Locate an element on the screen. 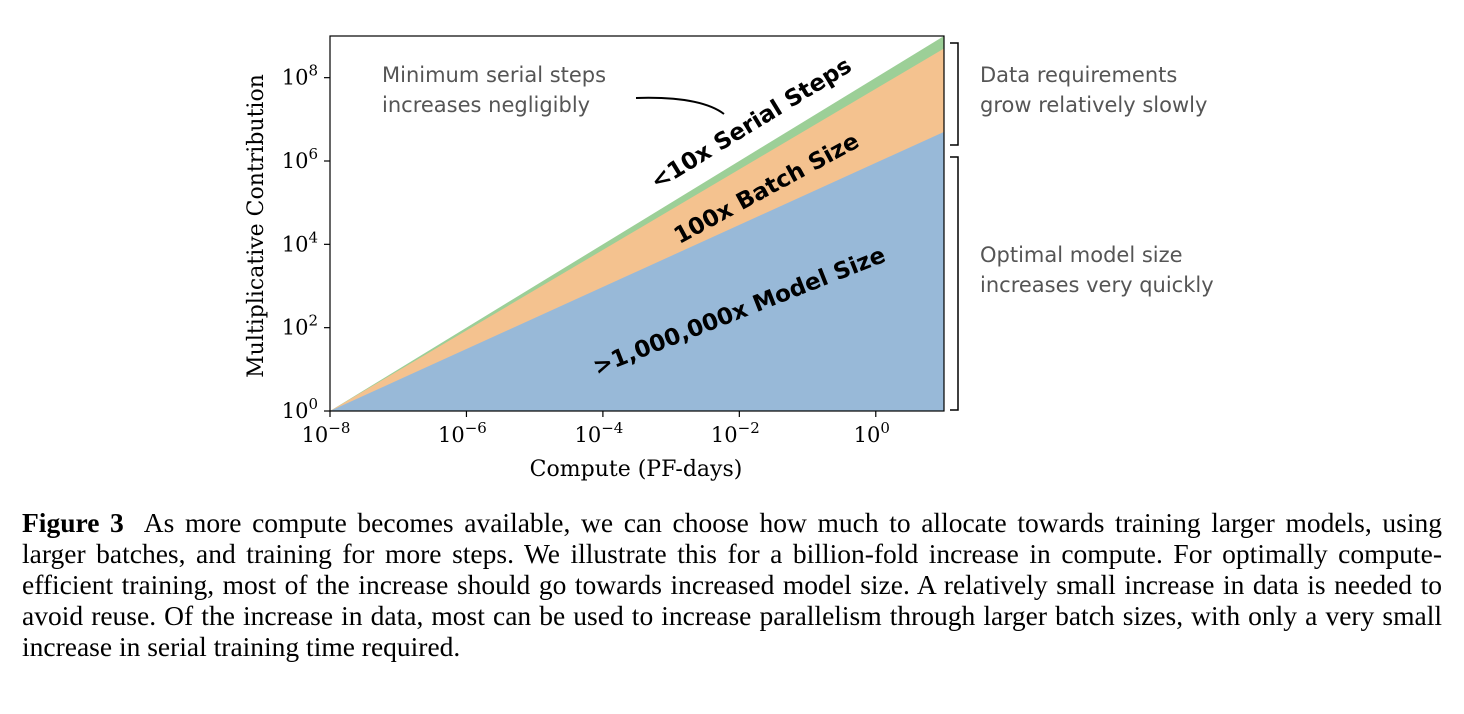 This screenshot has height=714, width=1464. serial-note-line-2: increases negligibly is located at coordinates (486, 105).